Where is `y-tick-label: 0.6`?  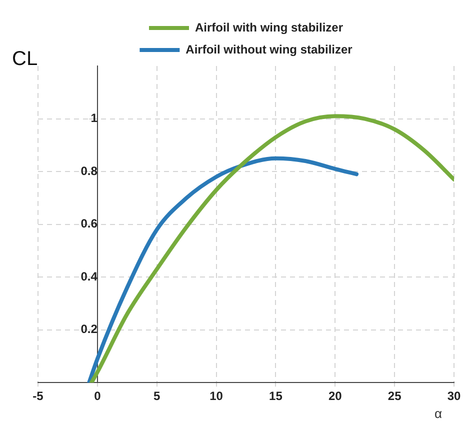 y-tick-label: 0.6 is located at coordinates (89, 223).